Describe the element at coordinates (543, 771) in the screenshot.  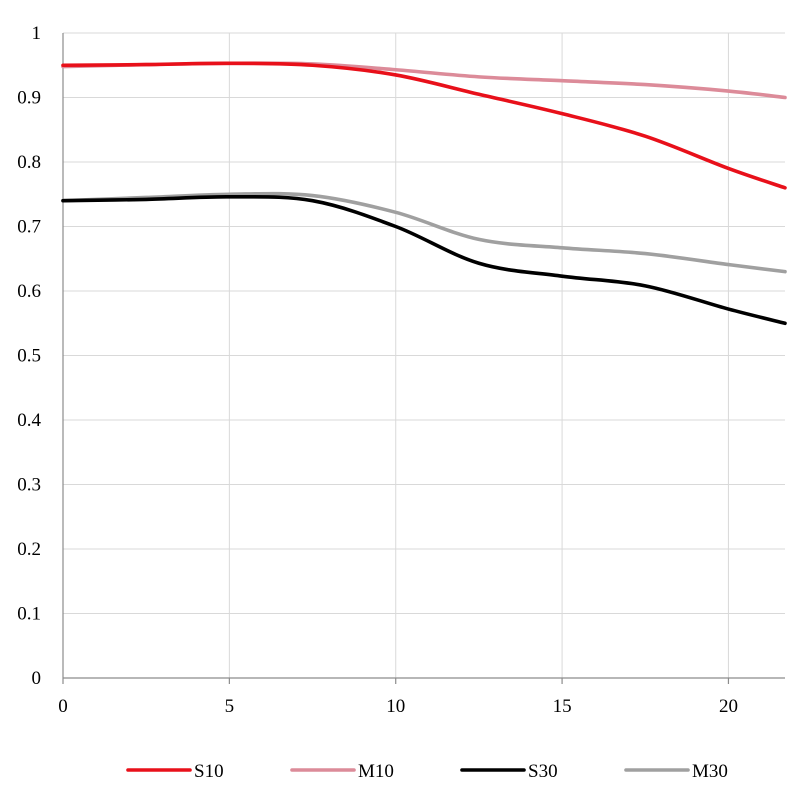
I see `legend-label-s30: S30` at that location.